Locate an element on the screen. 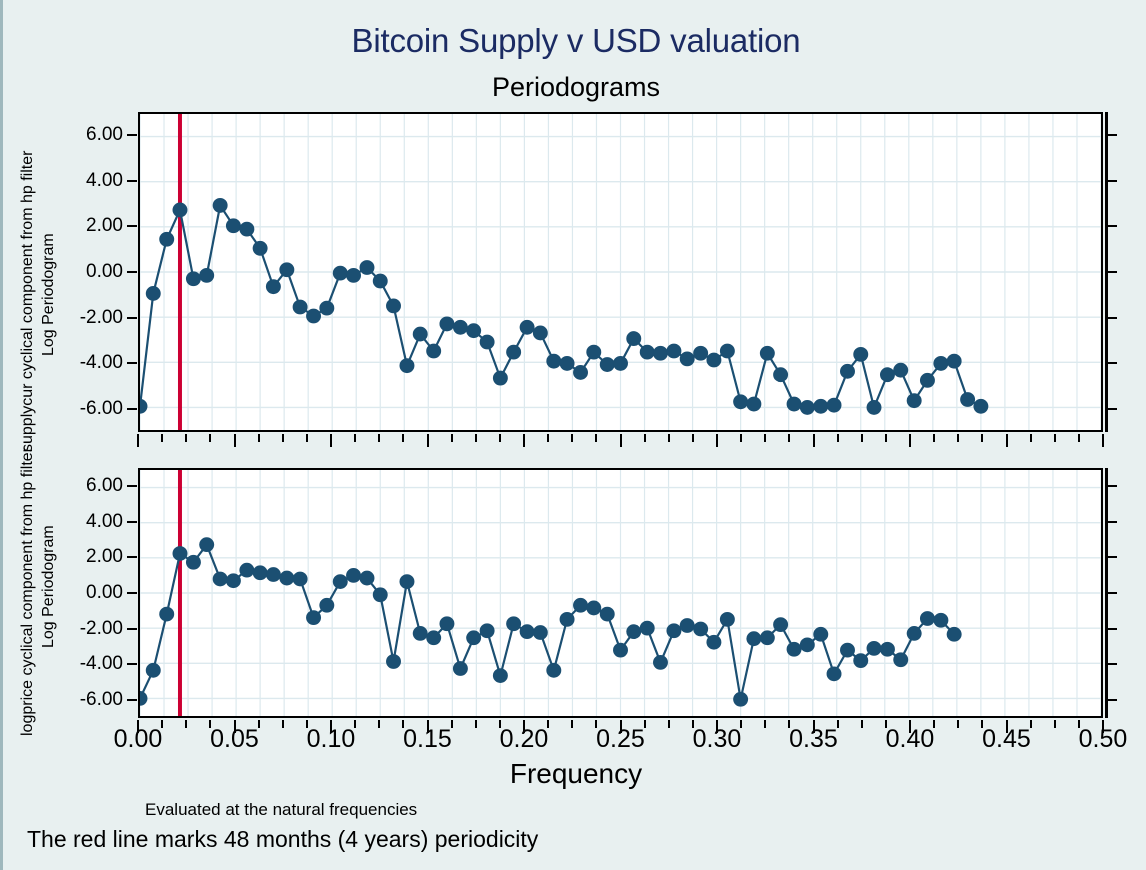 This screenshot has height=870, width=1146. y-tick-label: -6.00 is located at coordinates (101, 700).